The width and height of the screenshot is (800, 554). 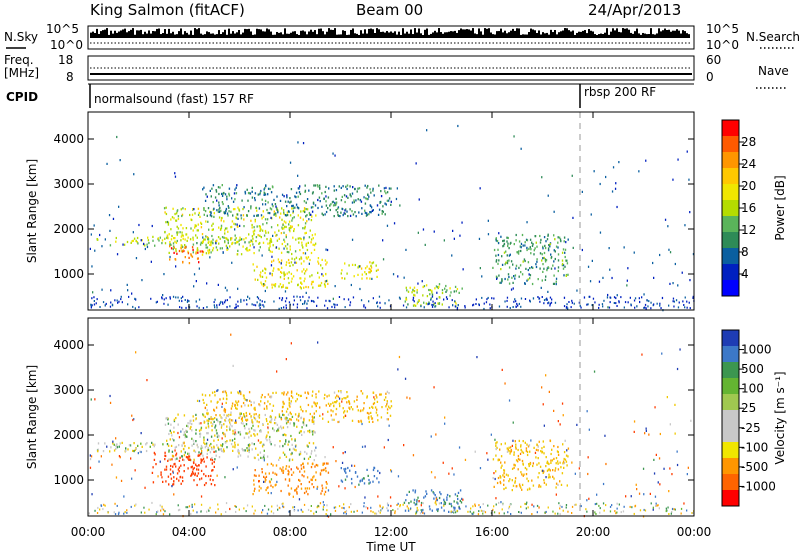 I want to click on velocity-colorbar-swatch, so click(x=730, y=354).